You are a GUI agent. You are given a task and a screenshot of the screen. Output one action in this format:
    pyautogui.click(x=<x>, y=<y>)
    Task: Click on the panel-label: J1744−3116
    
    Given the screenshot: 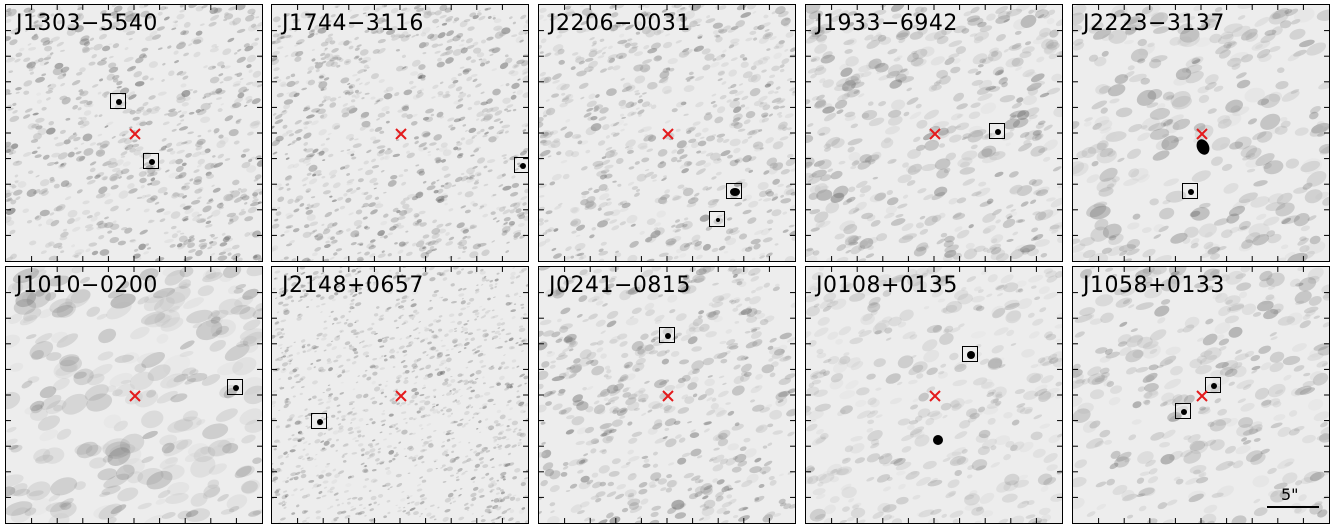 What is the action you would take?
    pyautogui.click(x=353, y=23)
    